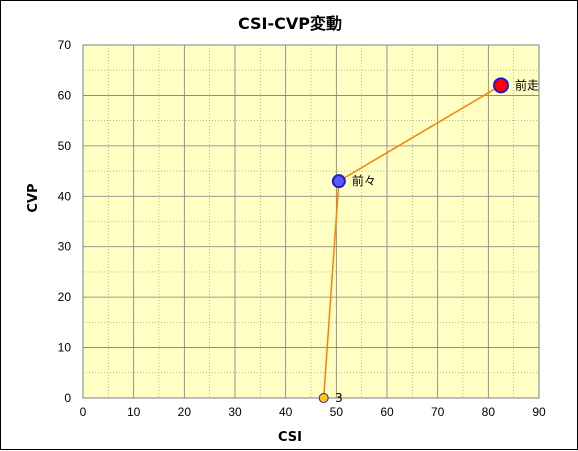  What do you see at coordinates (65, 348) in the screenshot?
I see `y-tick-label: 10` at bounding box center [65, 348].